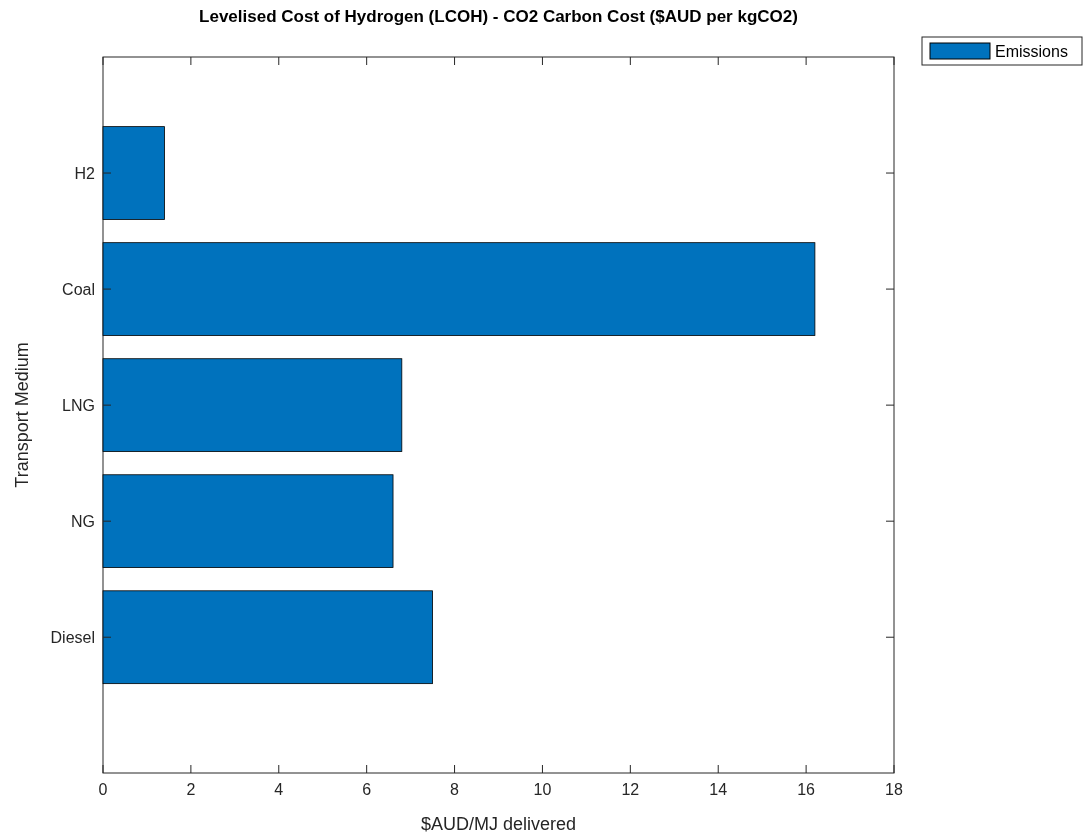 The height and width of the screenshot is (838, 1083). I want to click on y-tick-label: H2, so click(85, 174).